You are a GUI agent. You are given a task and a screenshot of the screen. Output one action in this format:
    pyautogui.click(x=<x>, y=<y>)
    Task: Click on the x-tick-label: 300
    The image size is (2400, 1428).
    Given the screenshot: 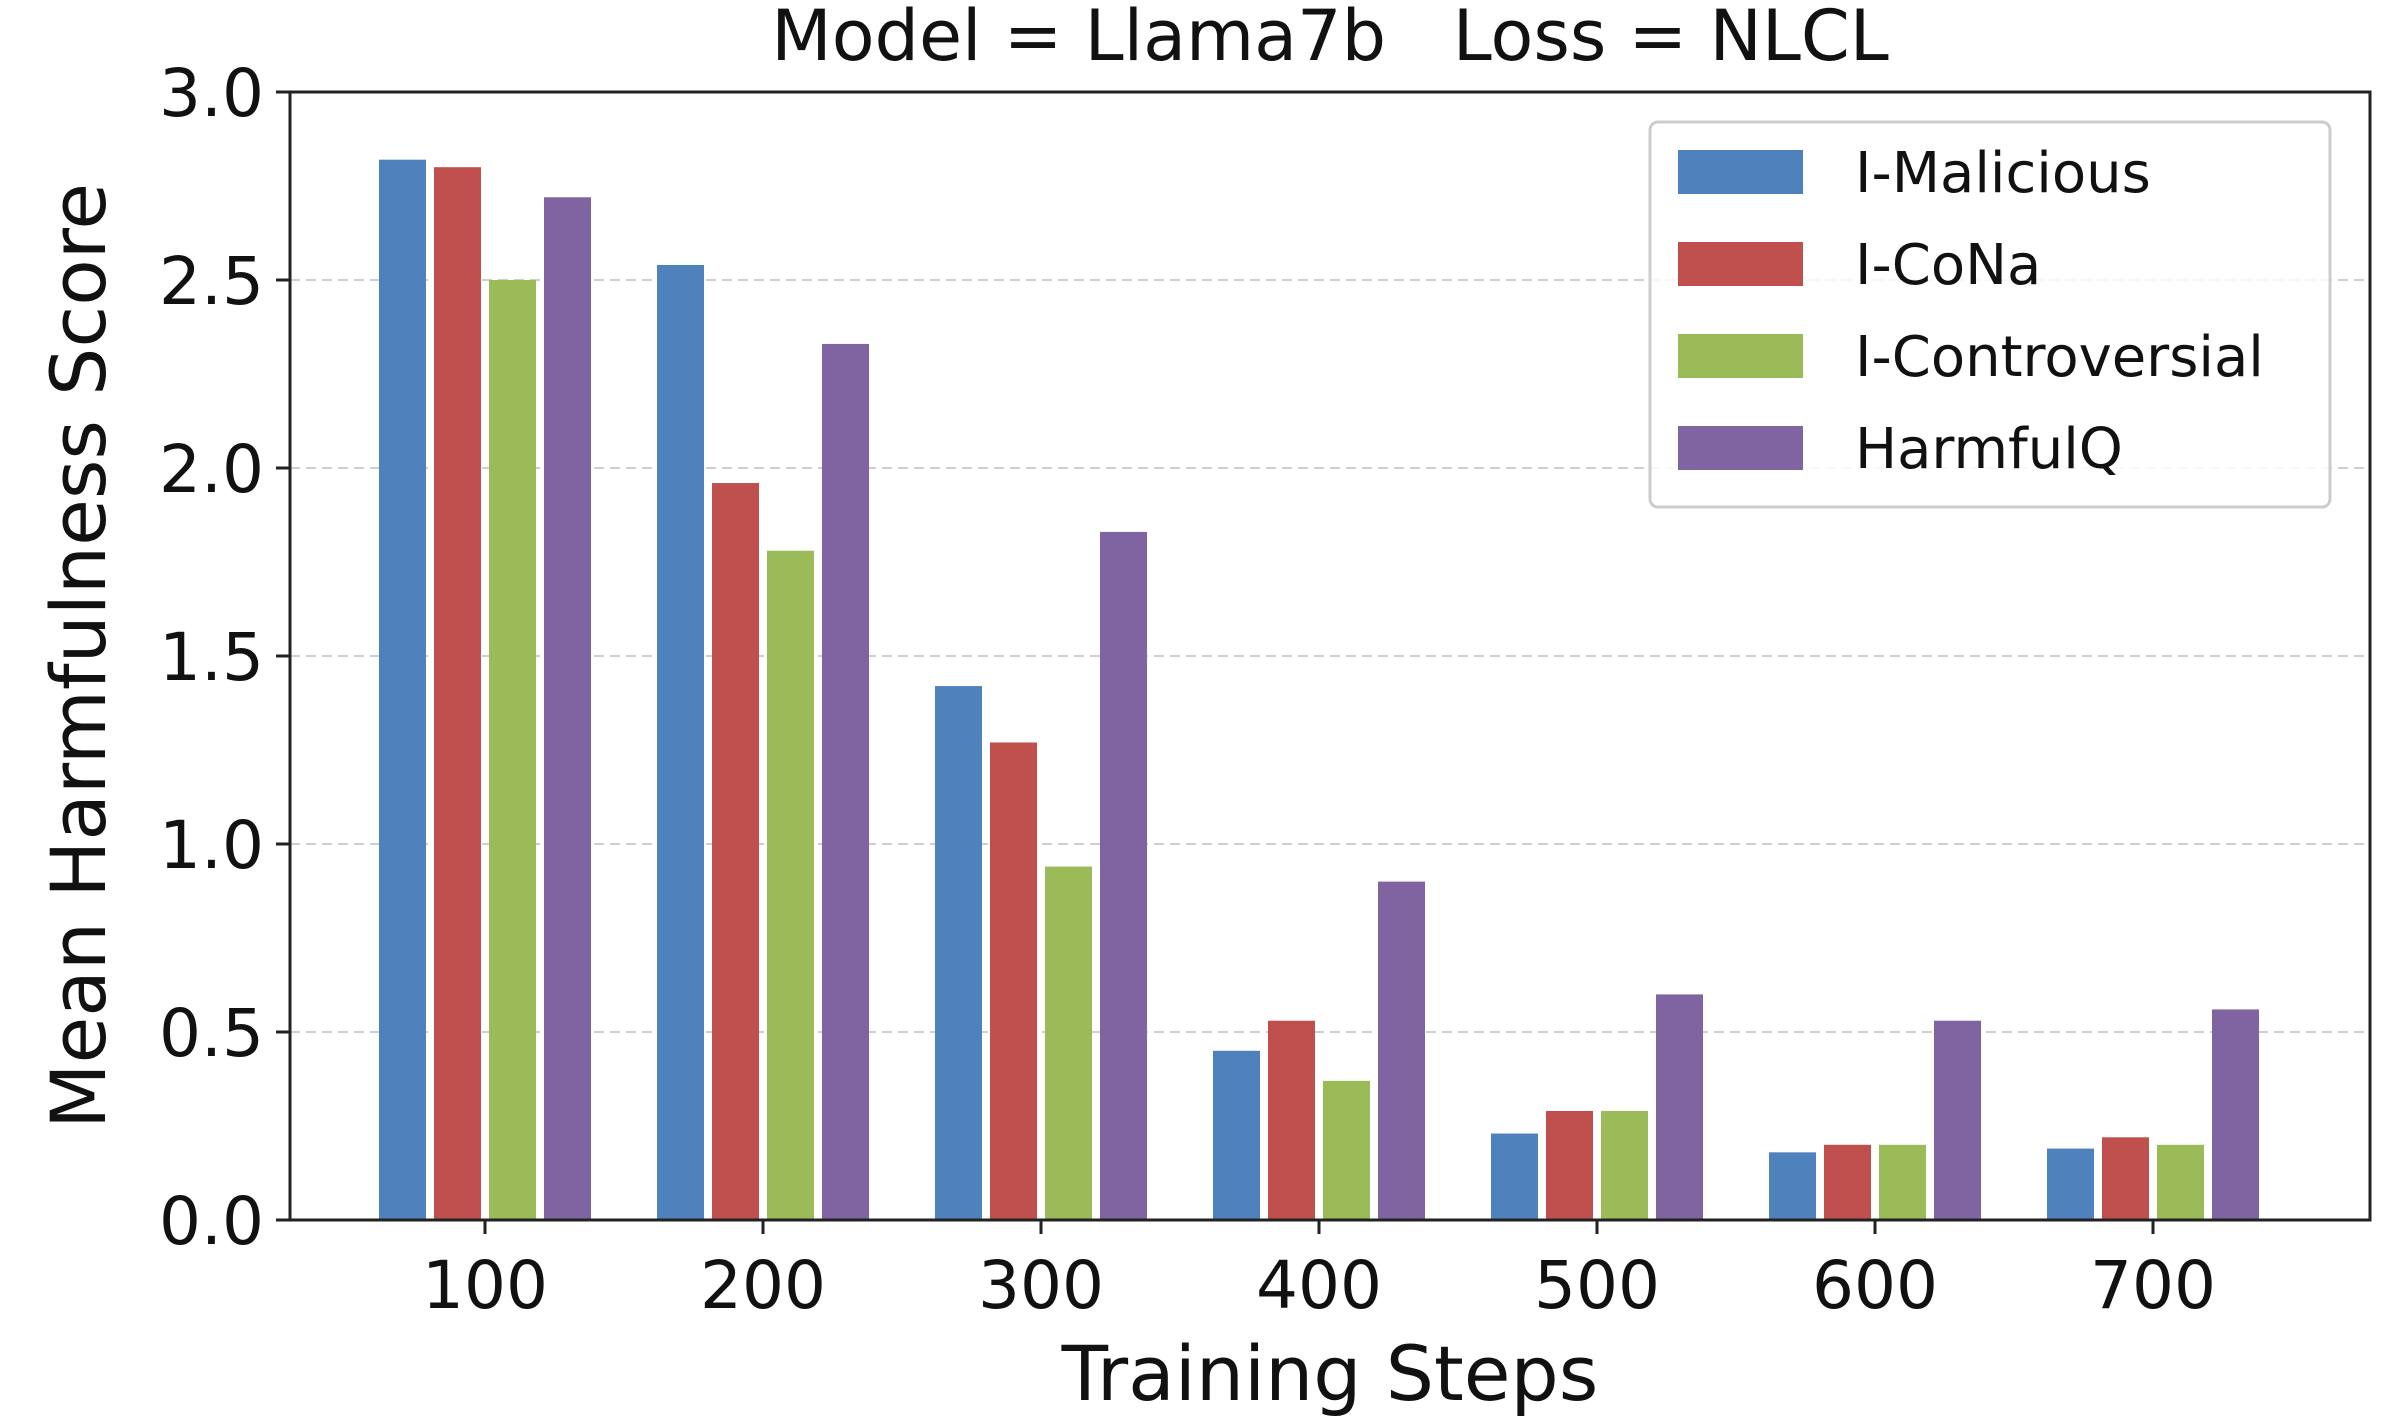 What is the action you would take?
    pyautogui.click(x=1041, y=1285)
    